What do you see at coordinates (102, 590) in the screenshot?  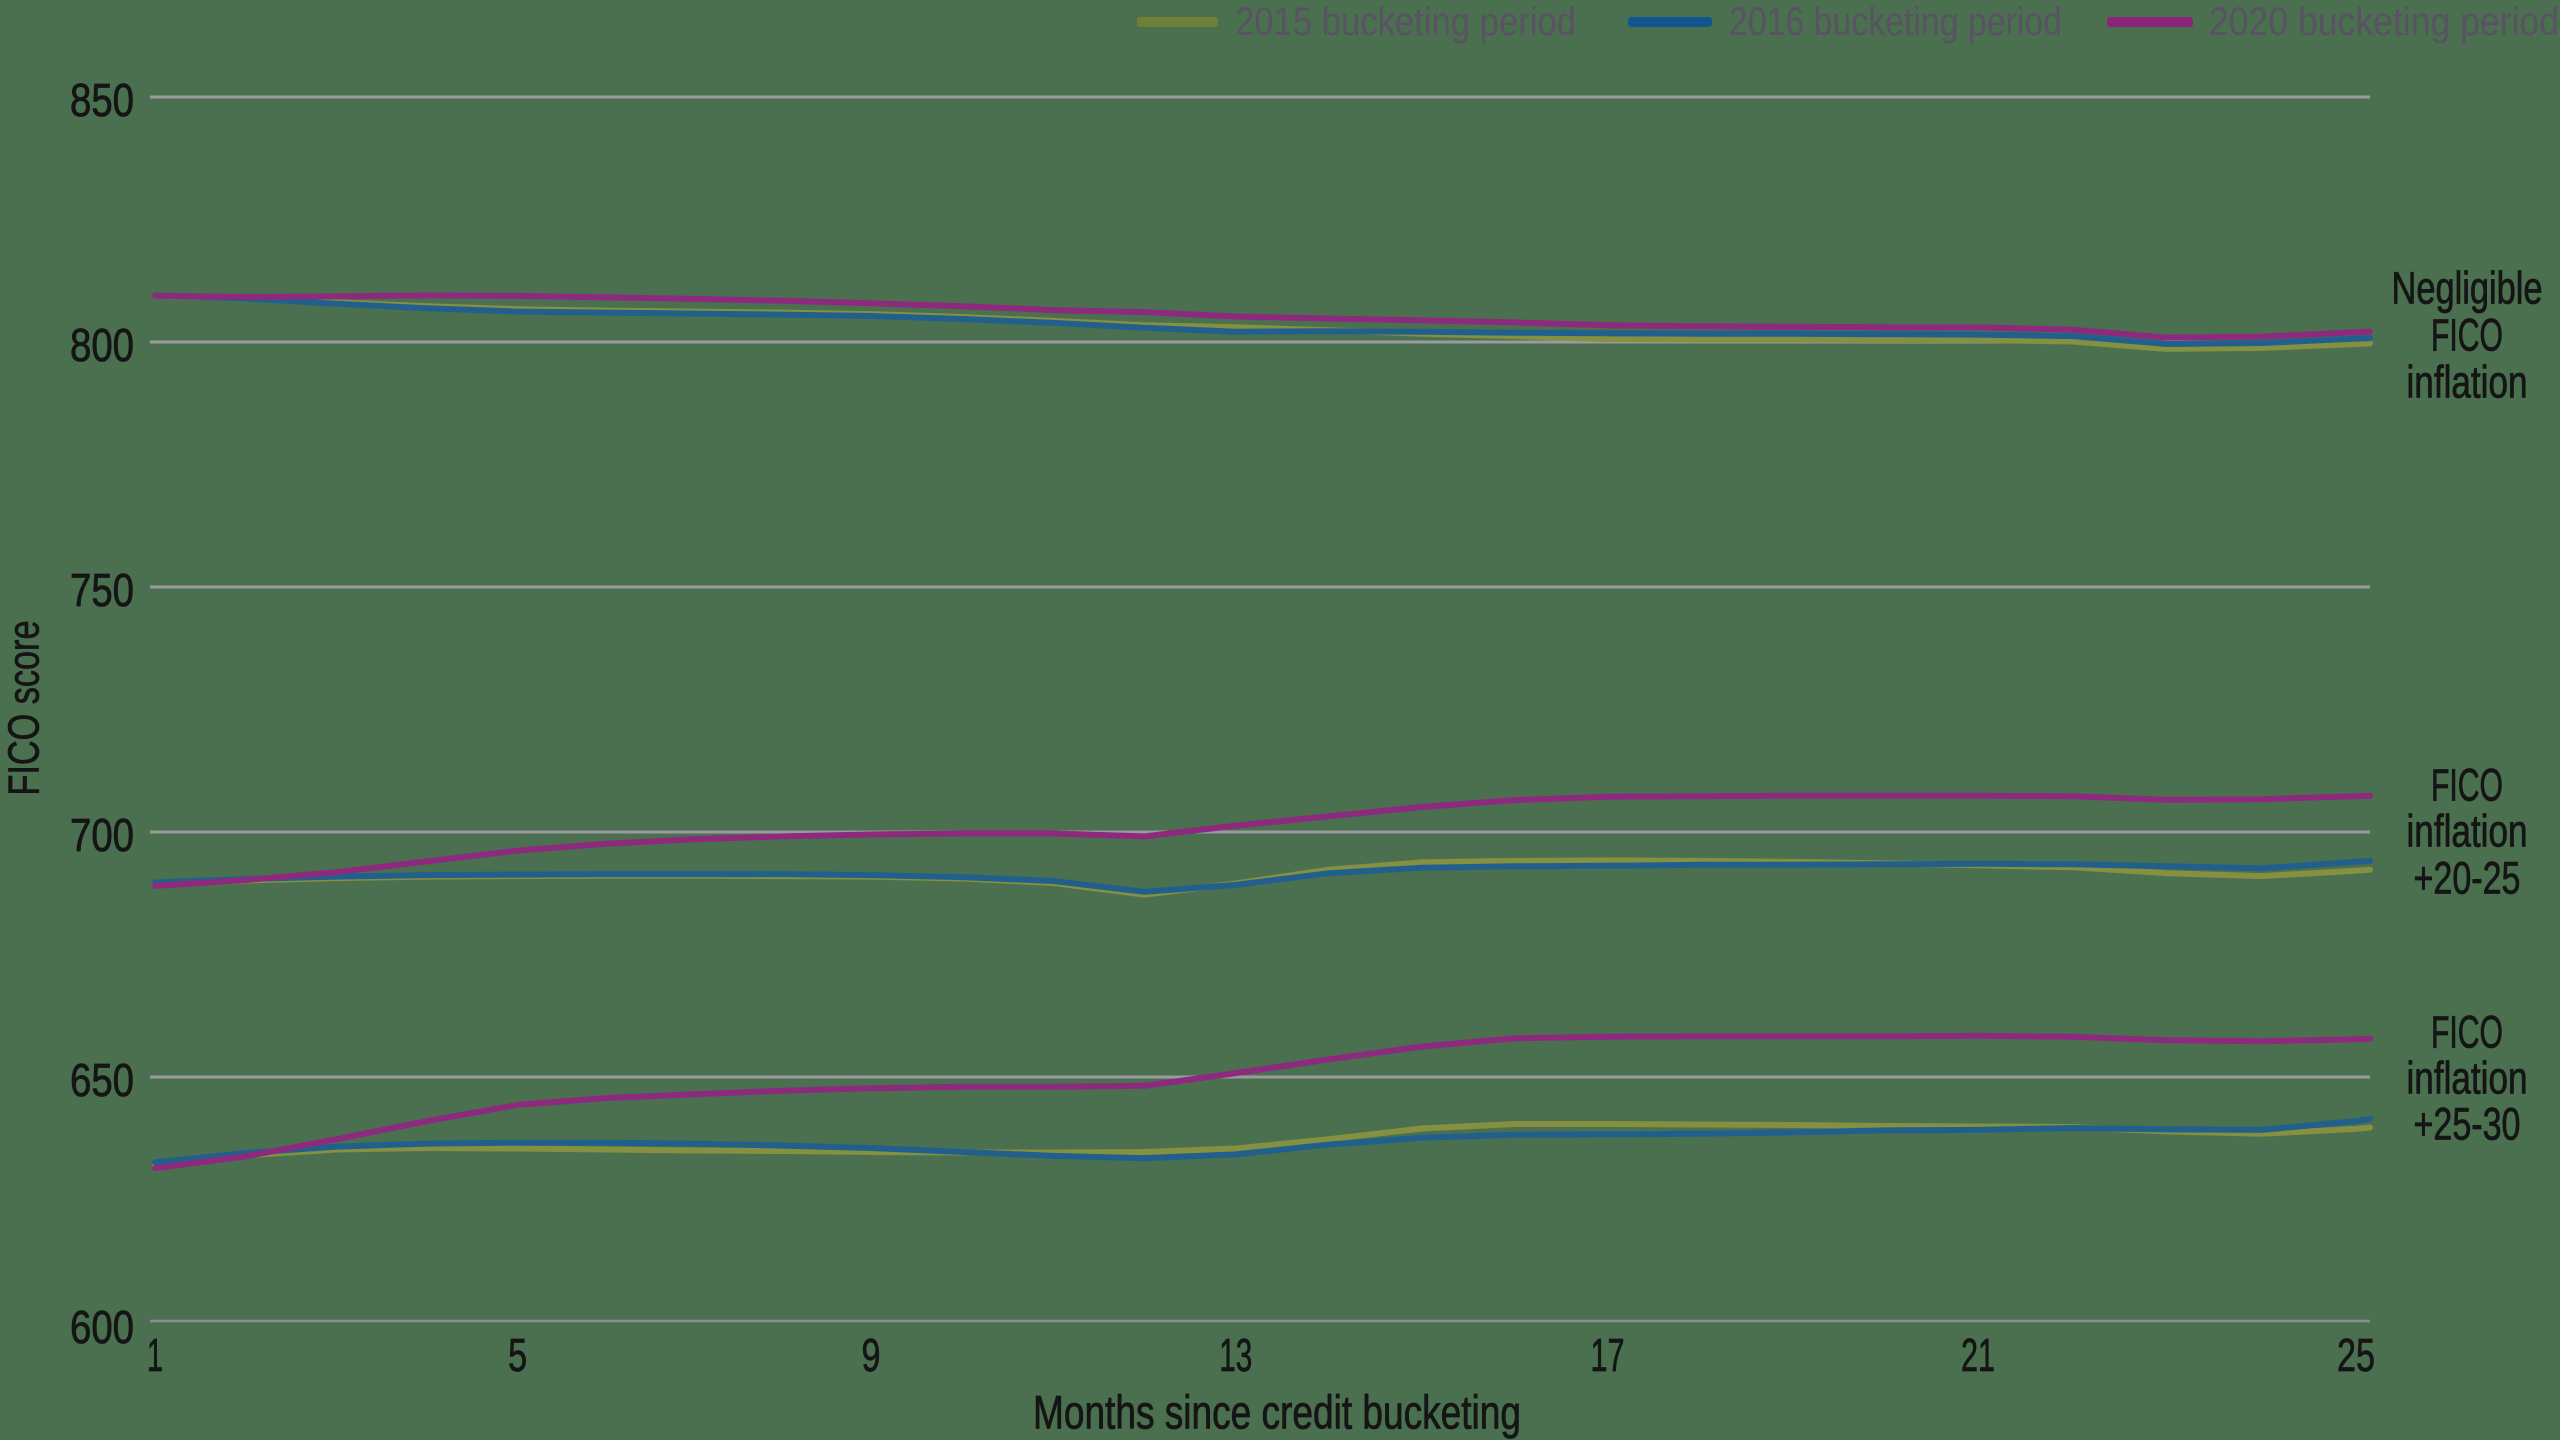 I see `svg-text: 750` at bounding box center [102, 590].